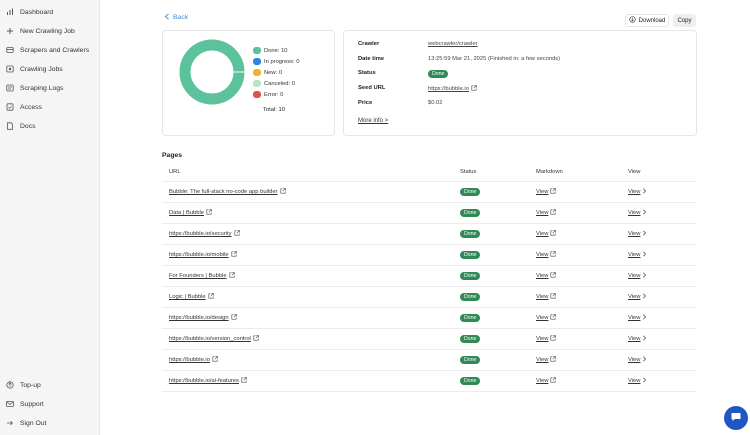 The image size is (750, 435). Describe the element at coordinates (29, 12) in the screenshot. I see `sidebar-item-dashboard: Dashboard` at that location.